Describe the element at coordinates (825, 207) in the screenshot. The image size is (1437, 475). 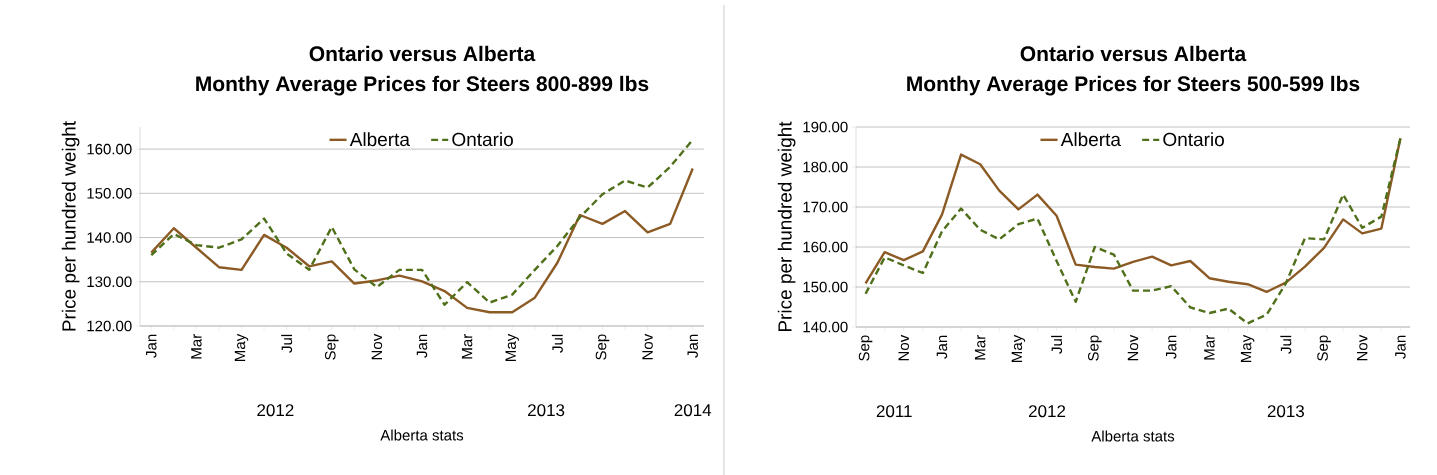
I see `y-tick-label: 170.00` at that location.